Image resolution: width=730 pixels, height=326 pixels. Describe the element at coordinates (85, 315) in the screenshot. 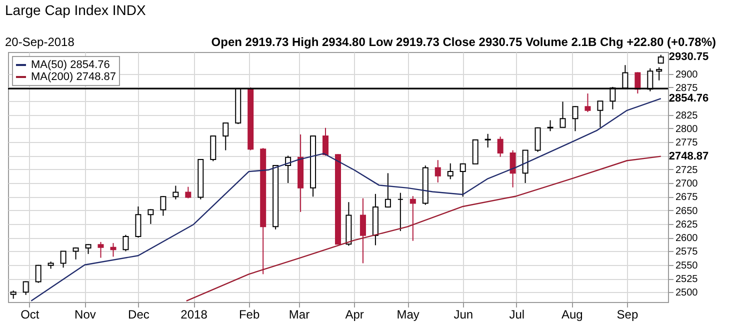

I see `x-tick-label: Nov` at that location.